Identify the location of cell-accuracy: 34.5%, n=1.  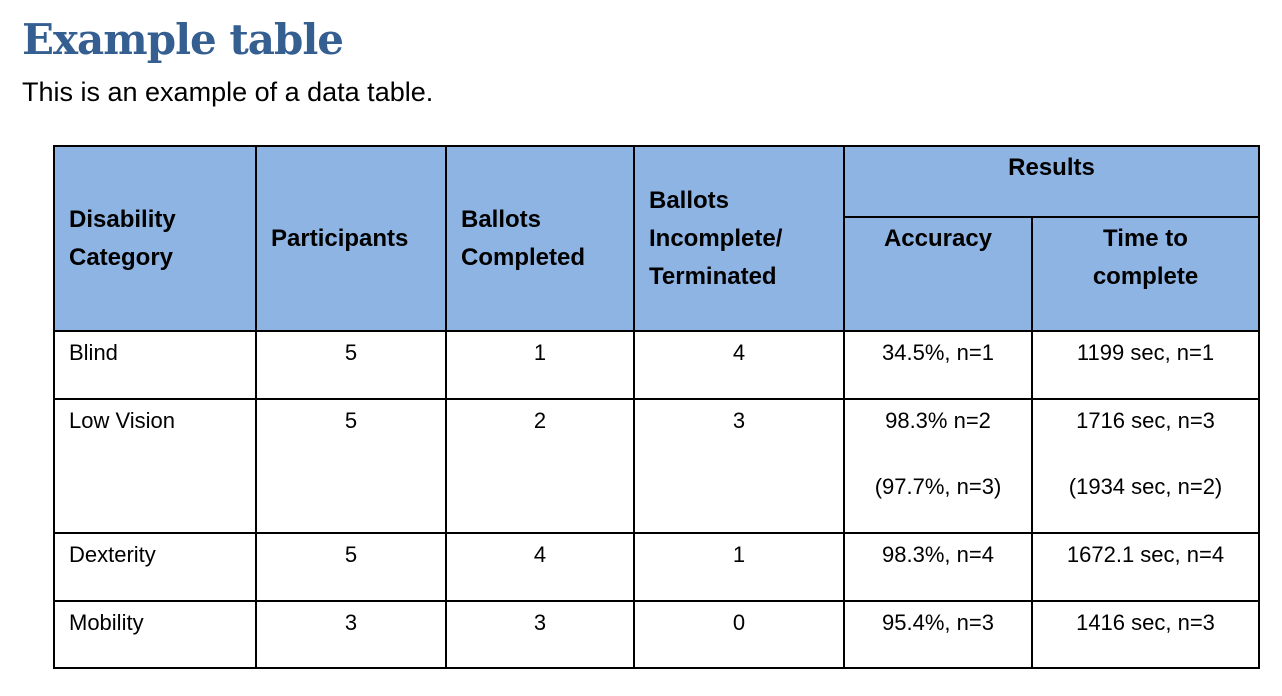
(938, 365).